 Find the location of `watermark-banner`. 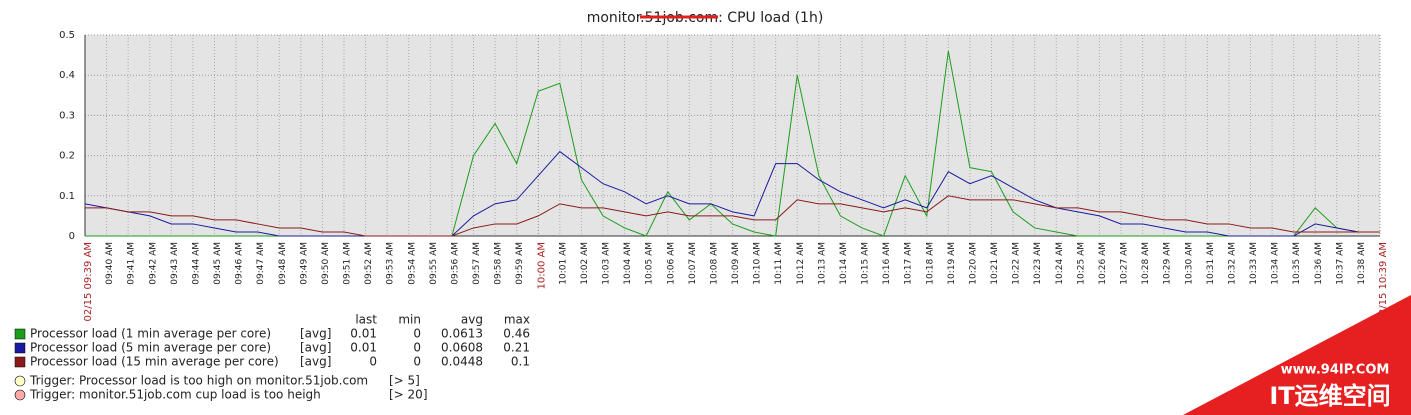

watermark-banner is located at coordinates (1297, 355).